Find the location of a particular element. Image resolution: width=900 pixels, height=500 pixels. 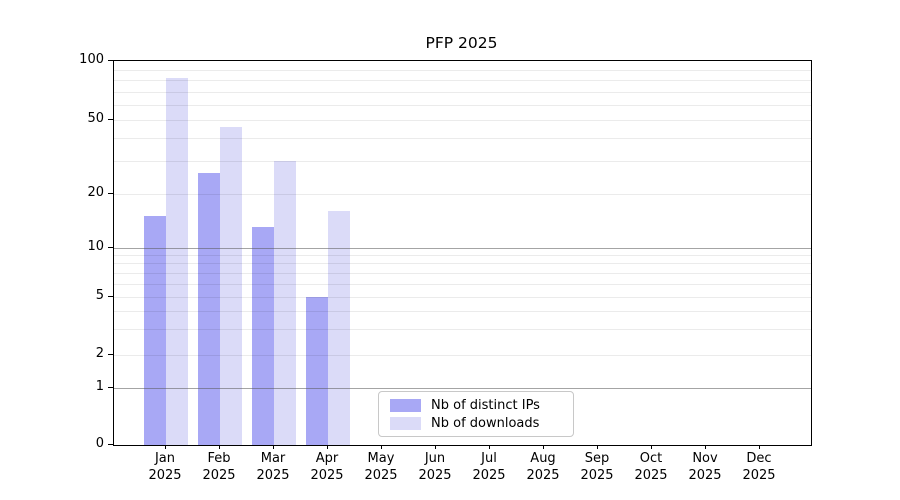

legend-swatch-distinct-ips-icon is located at coordinates (405, 405).